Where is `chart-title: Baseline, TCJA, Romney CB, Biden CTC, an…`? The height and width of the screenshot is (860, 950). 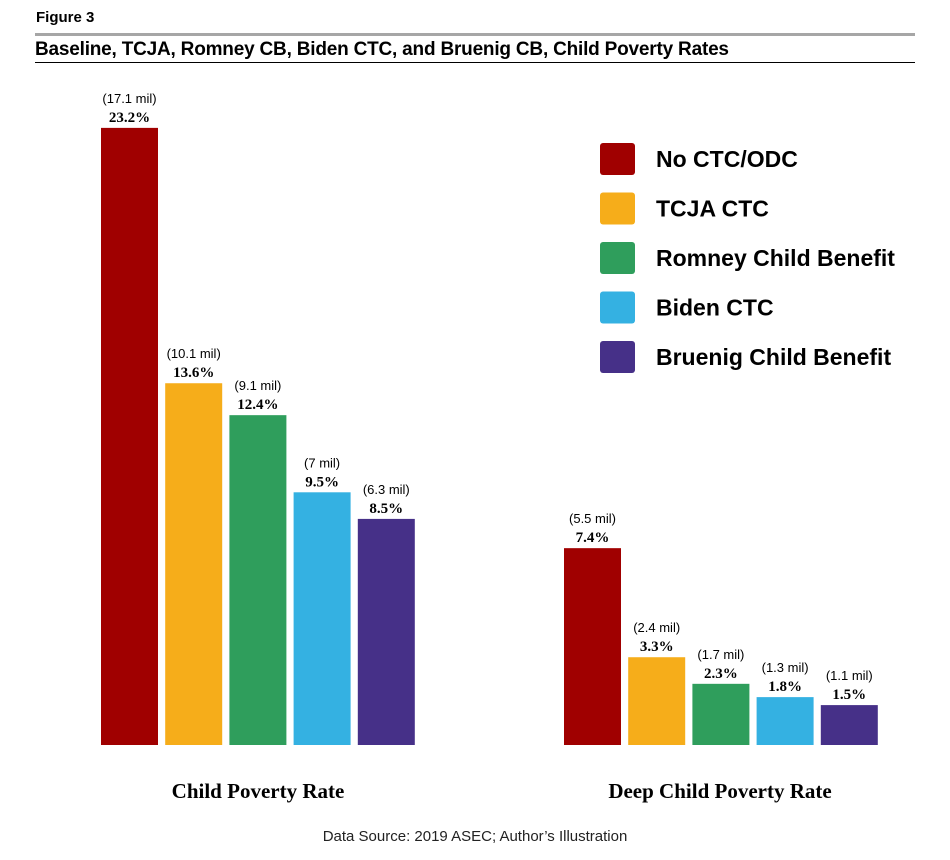
chart-title: Baseline, TCJA, Romney CB, Biden CTC, an… is located at coordinates (382, 49).